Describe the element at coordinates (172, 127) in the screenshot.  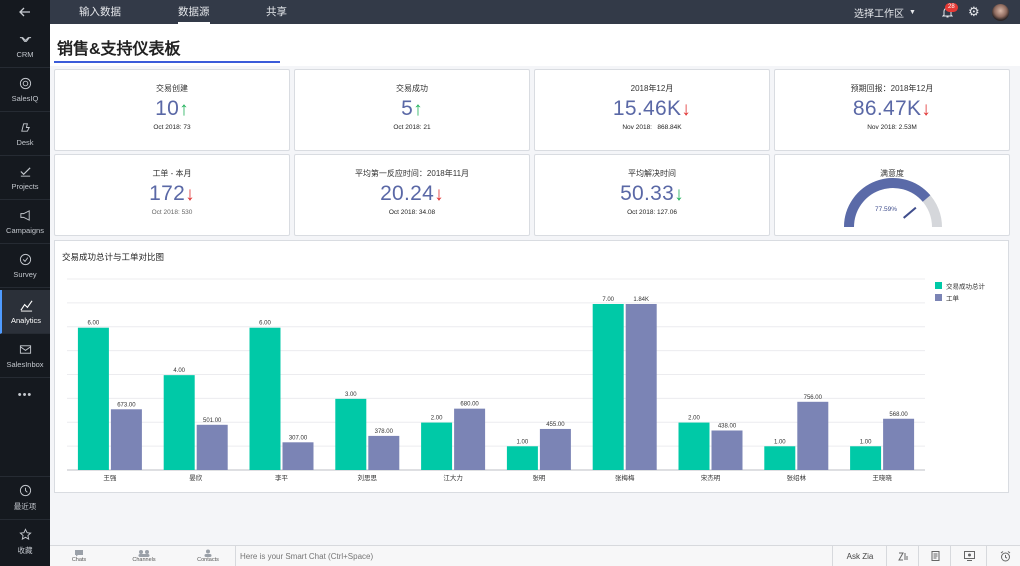
I see `kpi-comparison: Oct 2018: 73` at that location.